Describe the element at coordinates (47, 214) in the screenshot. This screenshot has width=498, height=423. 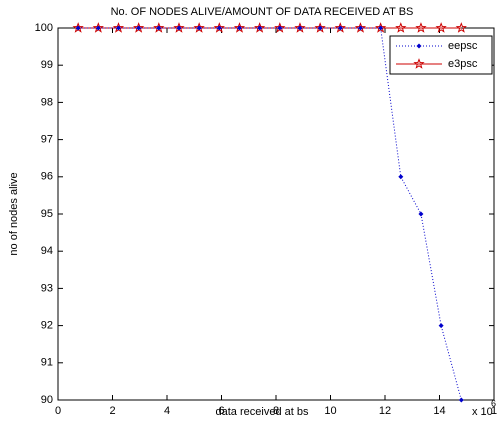
I see `y-tick-label: 95` at that location.